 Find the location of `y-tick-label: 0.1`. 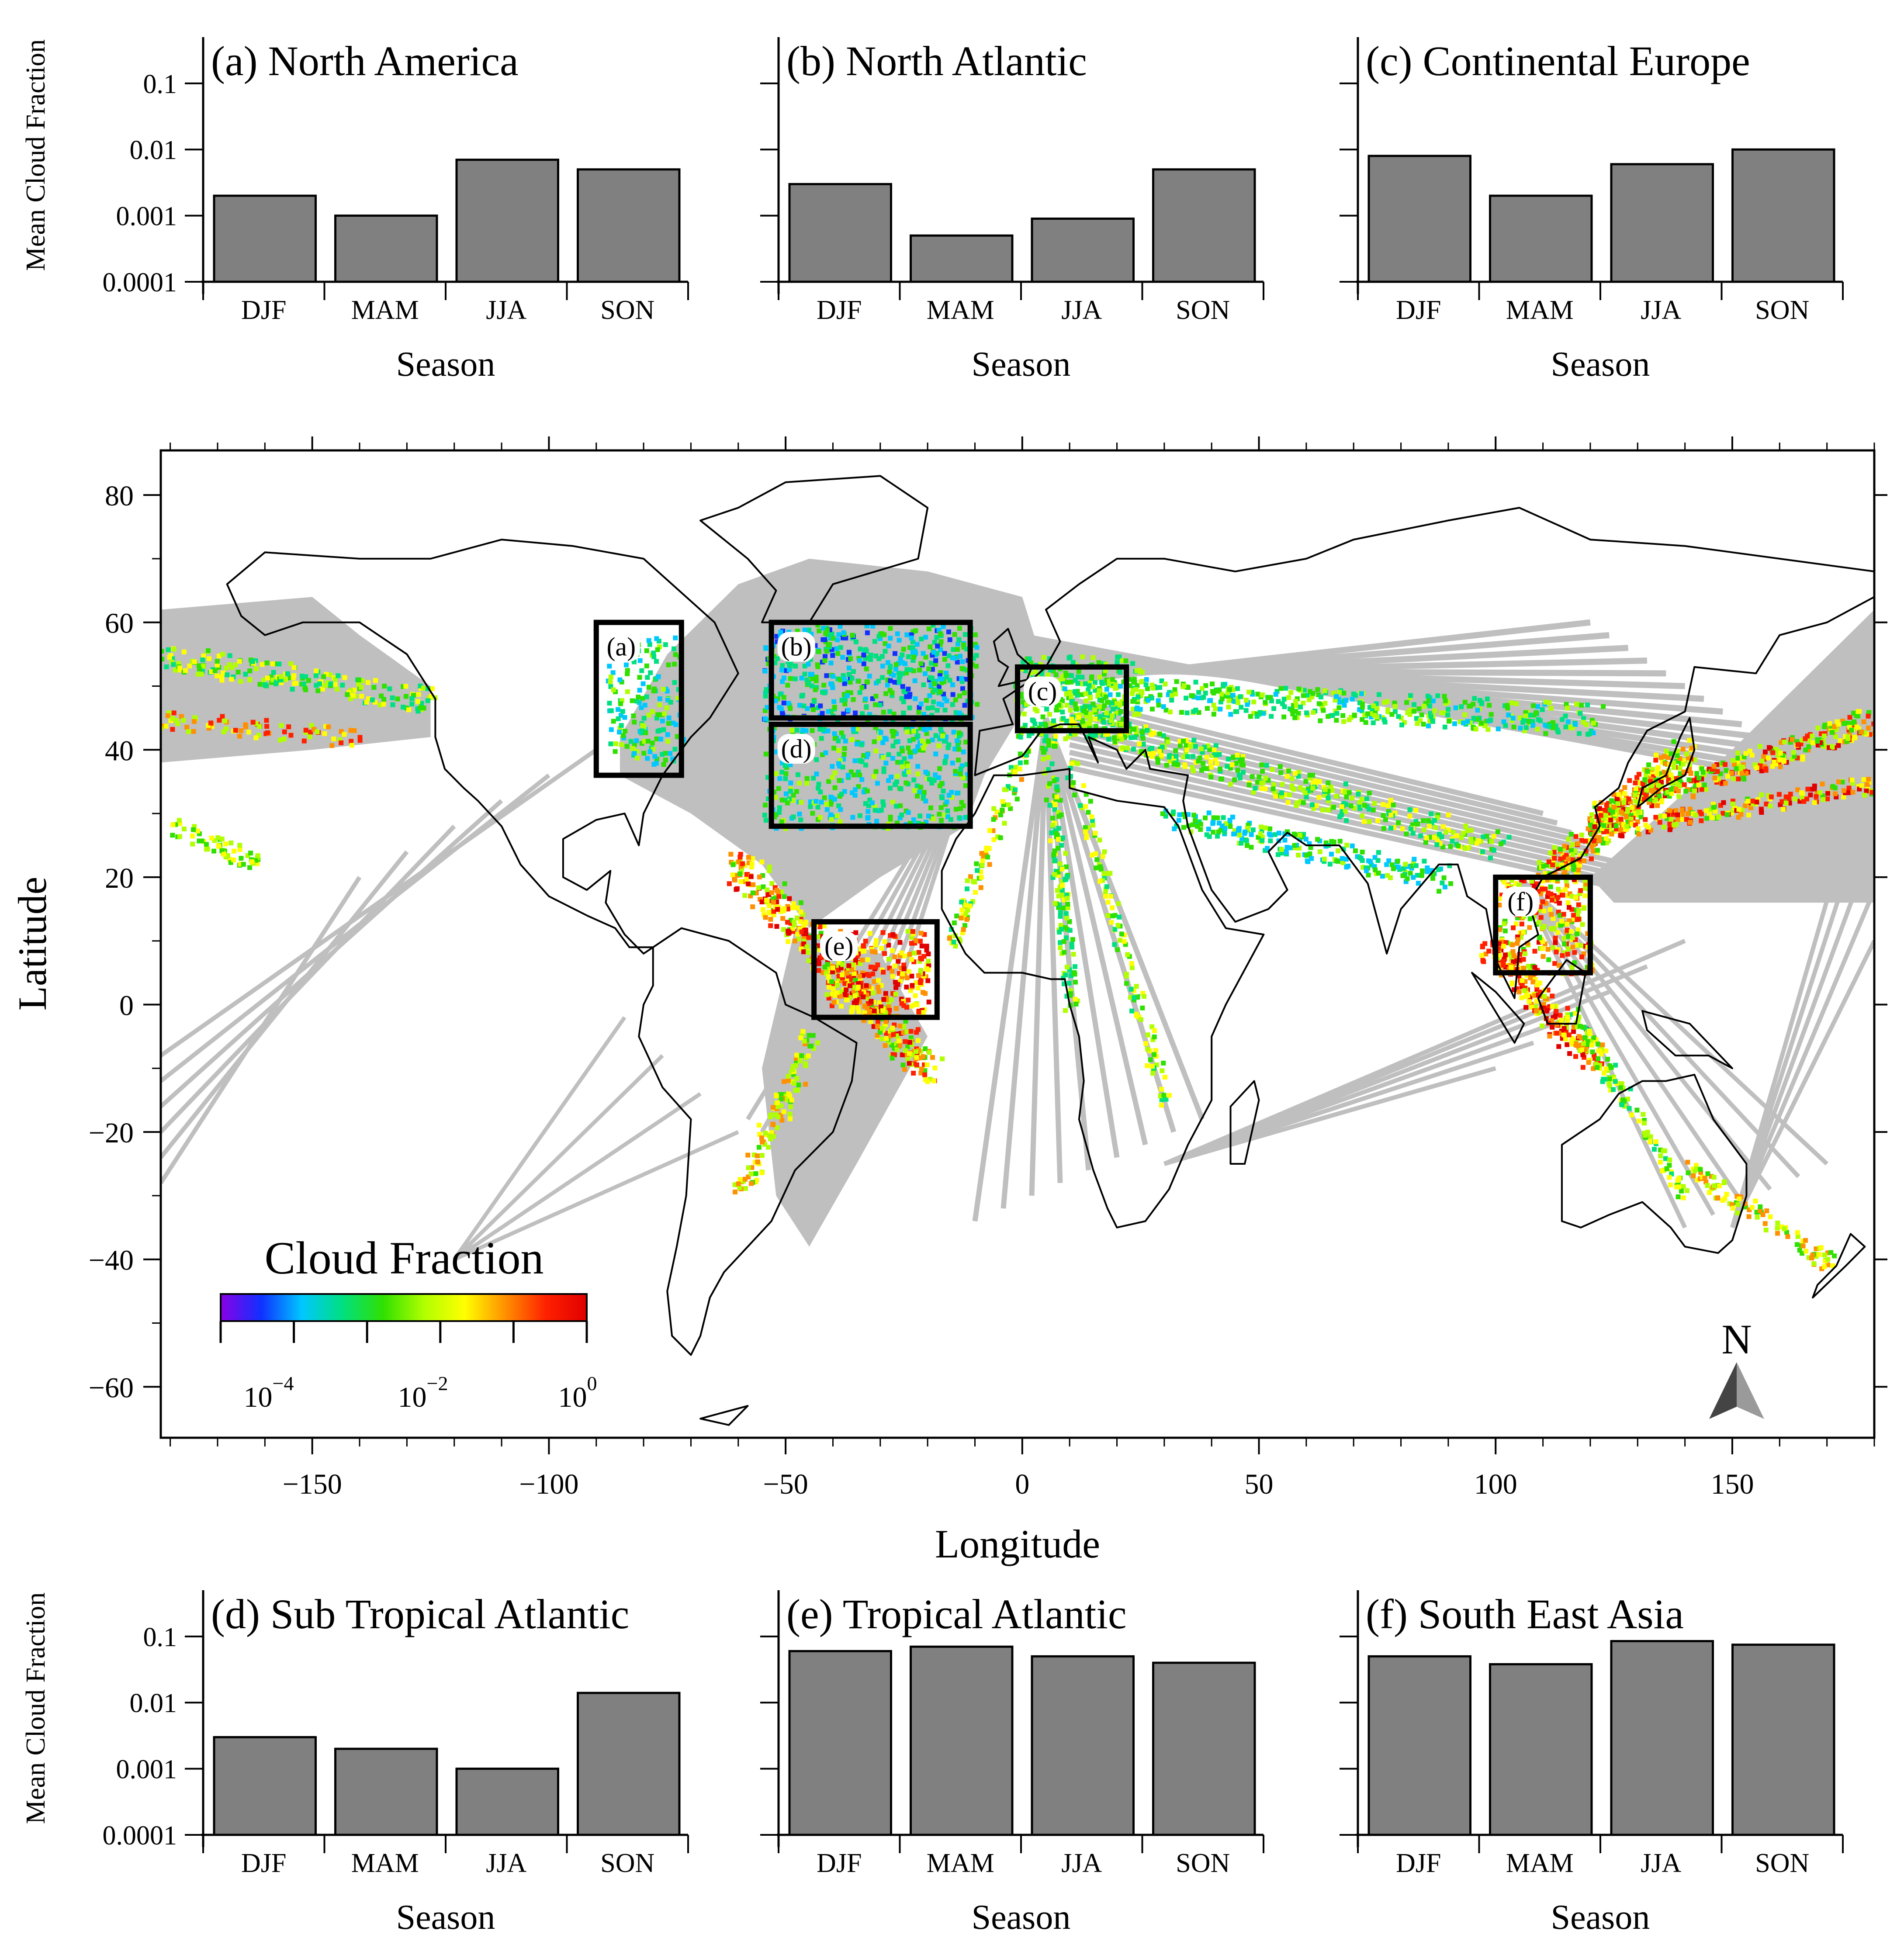

y-tick-label: 0.1 is located at coordinates (160, 1637).